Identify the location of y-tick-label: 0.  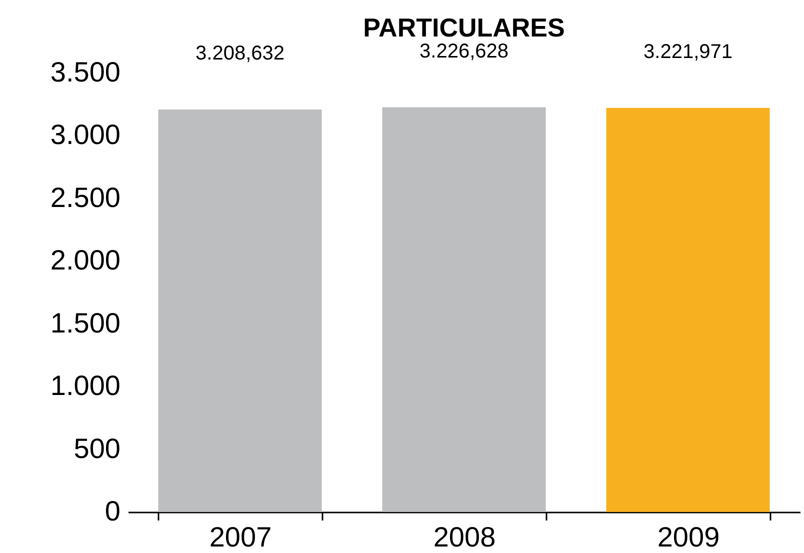
(112, 511).